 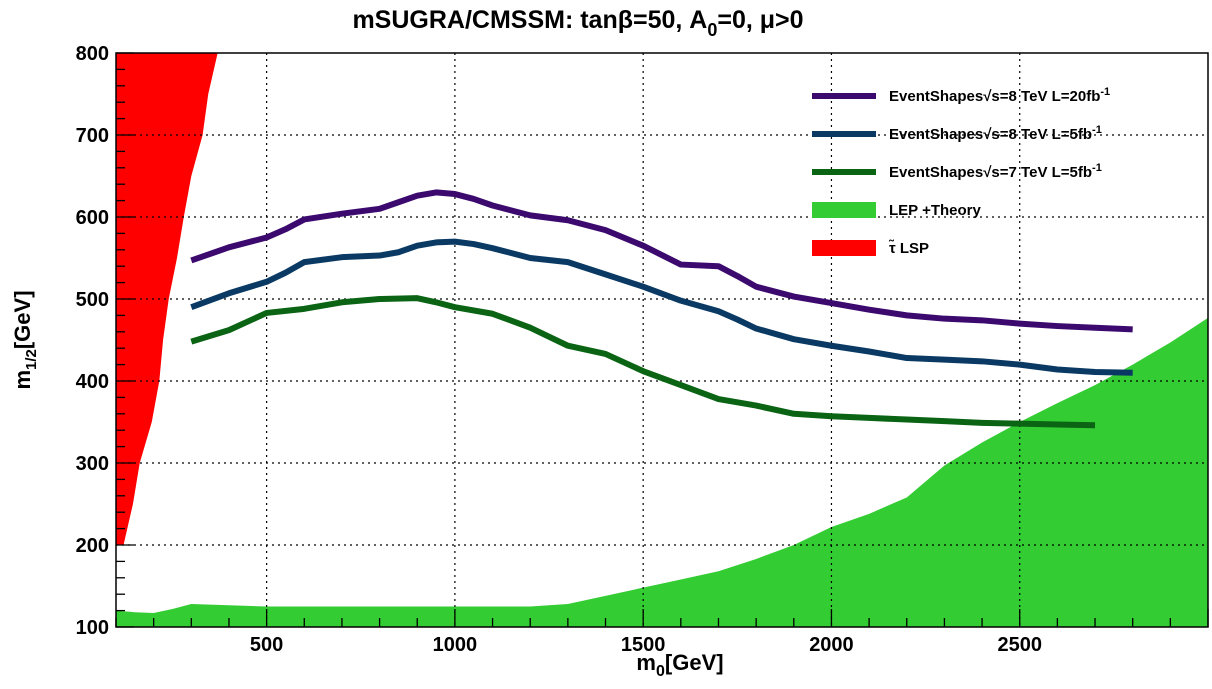 I want to click on chart-title: mSUGRA/CMSSM: tanβ=50, A0=0, μ>0, so click(x=577, y=23).